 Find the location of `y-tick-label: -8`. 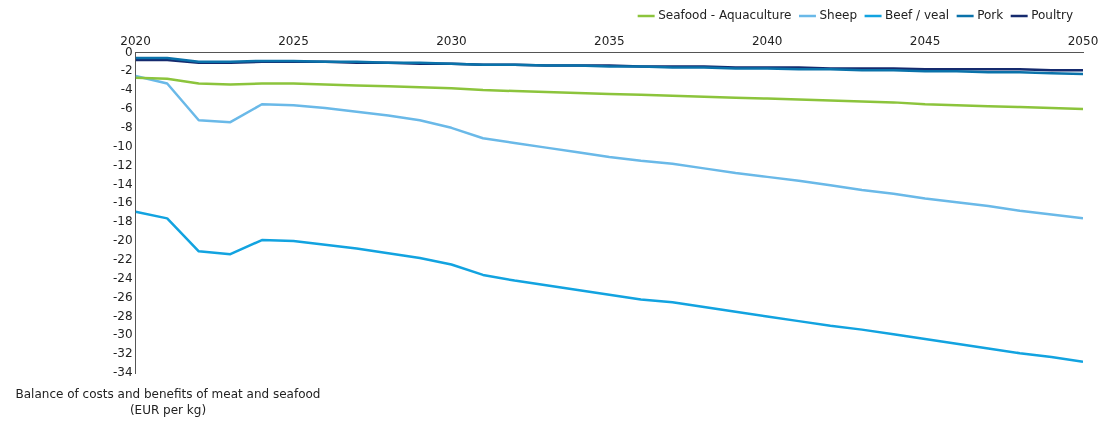

y-tick-label: -8 is located at coordinates (126, 126).